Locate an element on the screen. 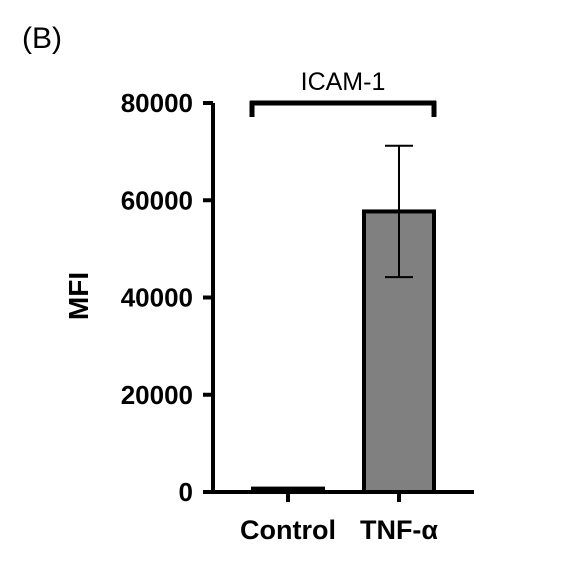 This screenshot has width=570, height=570. category-label: Control is located at coordinates (288, 530).